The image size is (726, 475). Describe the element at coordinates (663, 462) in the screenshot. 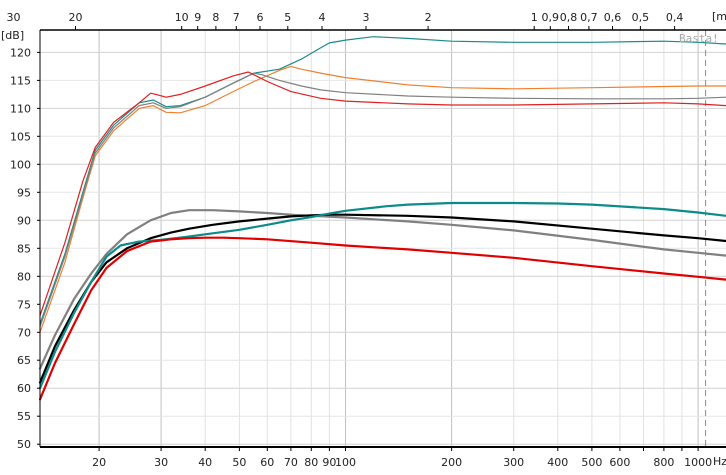

I see `x-tick-label: 800` at that location.